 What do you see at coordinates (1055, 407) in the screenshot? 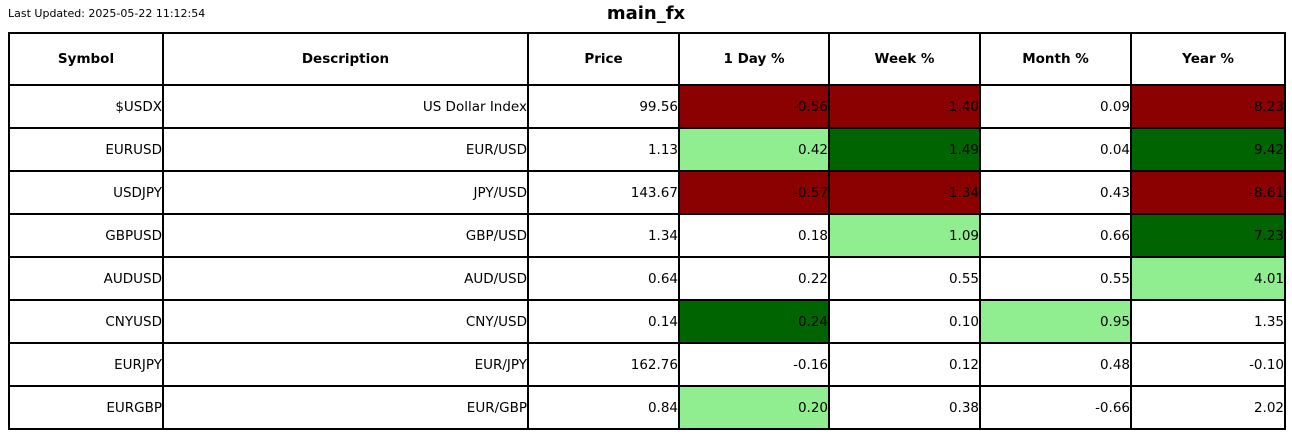
I see `cell-month-pct: -0.66` at bounding box center [1055, 407].